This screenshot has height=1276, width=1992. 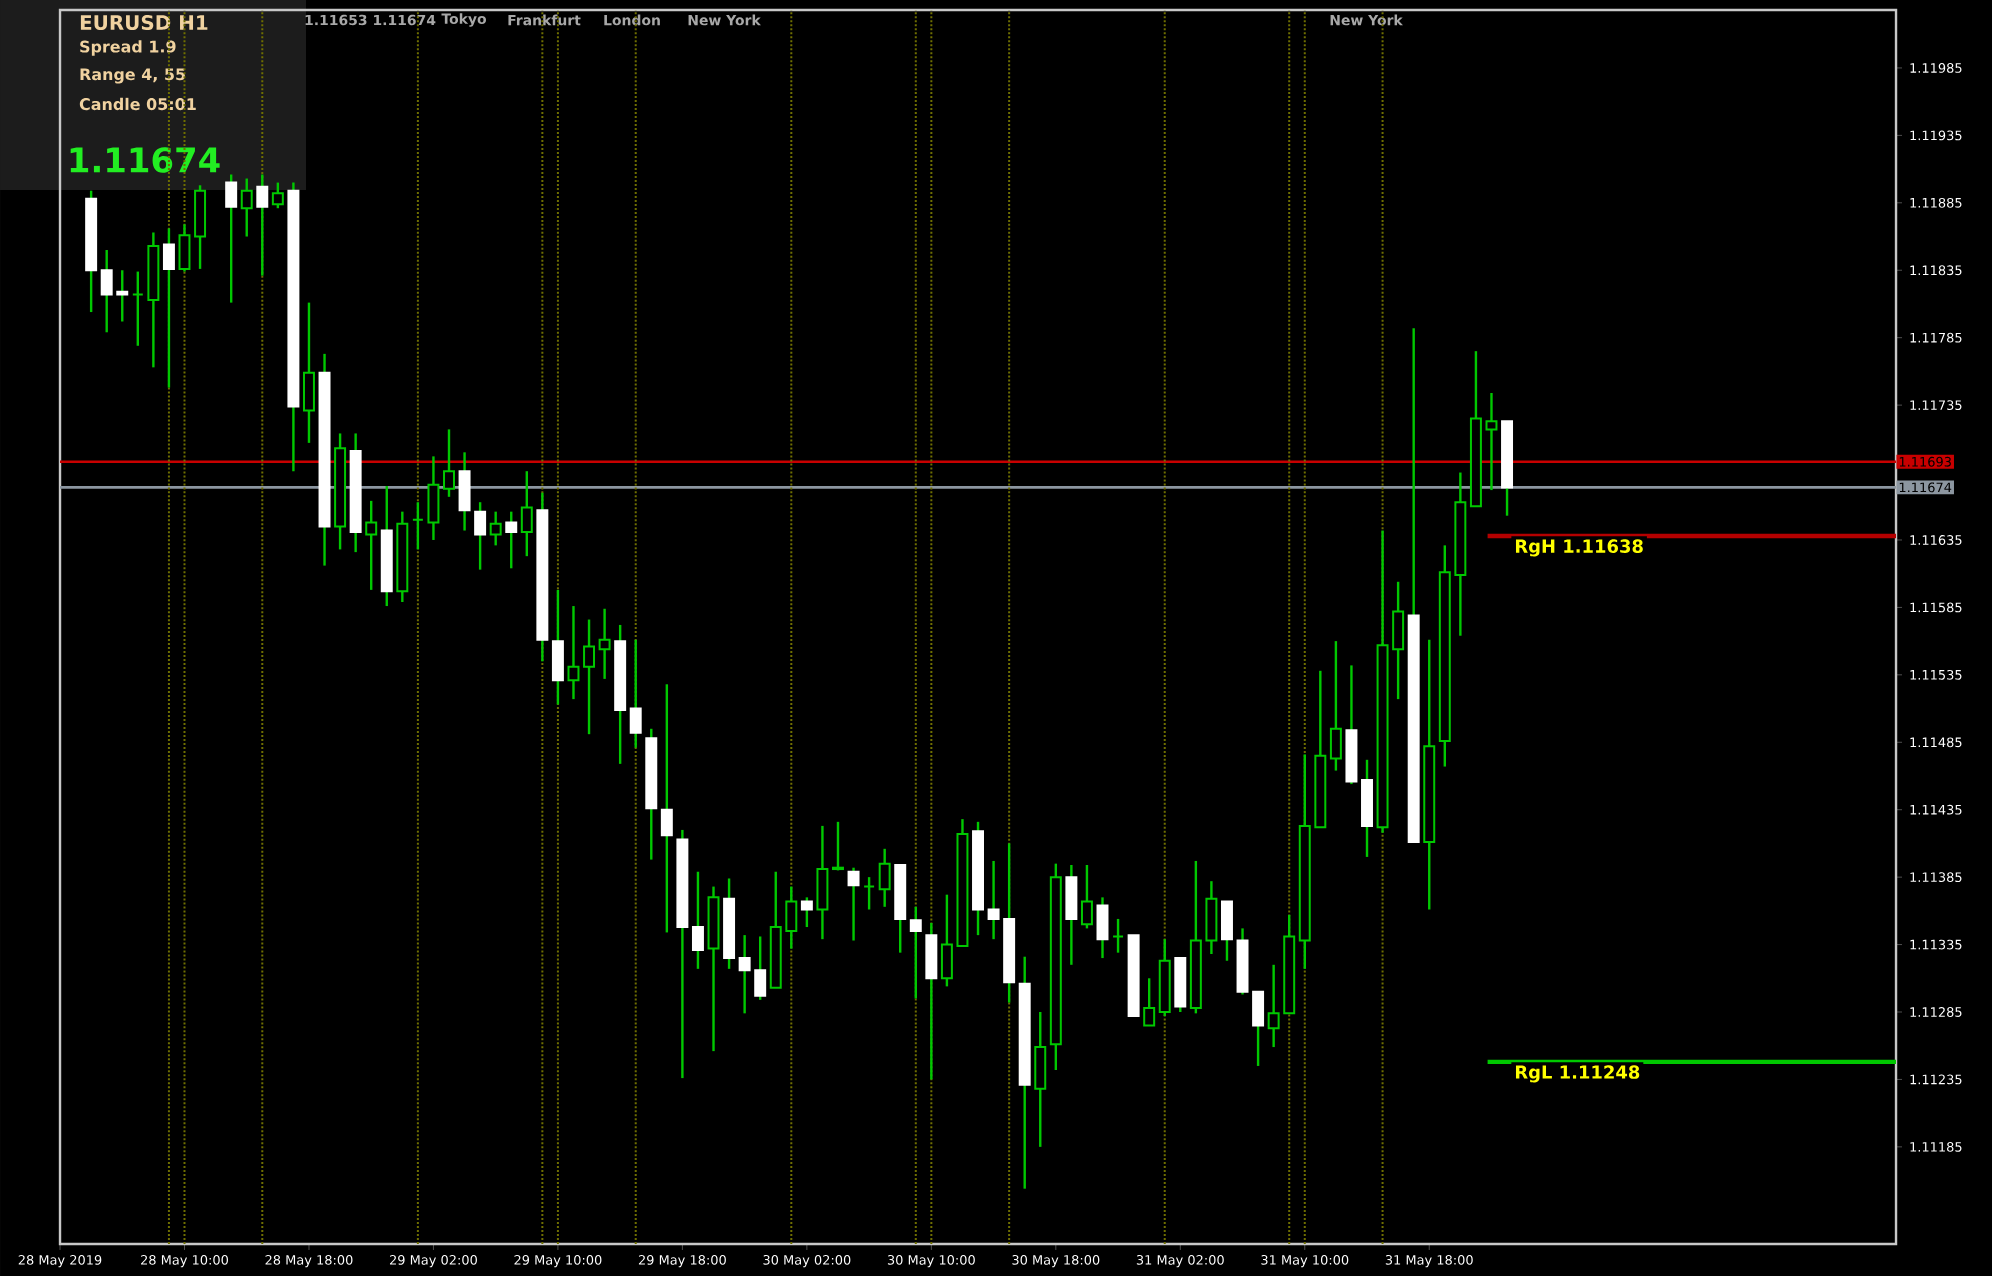 I want to click on annotation: 1.11674, so click(x=145, y=160).